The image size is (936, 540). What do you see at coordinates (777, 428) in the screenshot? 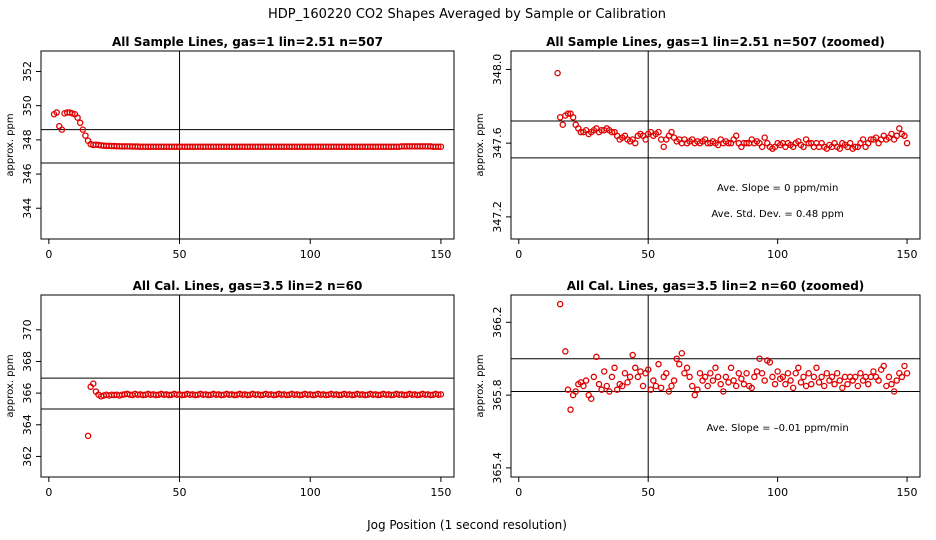
I see `stat-annotation: Ave. Slope = –0.01 ppm/min` at bounding box center [777, 428].